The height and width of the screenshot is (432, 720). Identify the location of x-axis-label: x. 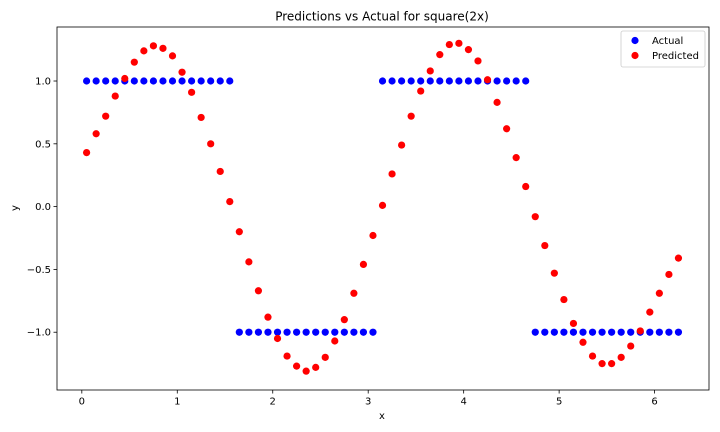
(382, 416).